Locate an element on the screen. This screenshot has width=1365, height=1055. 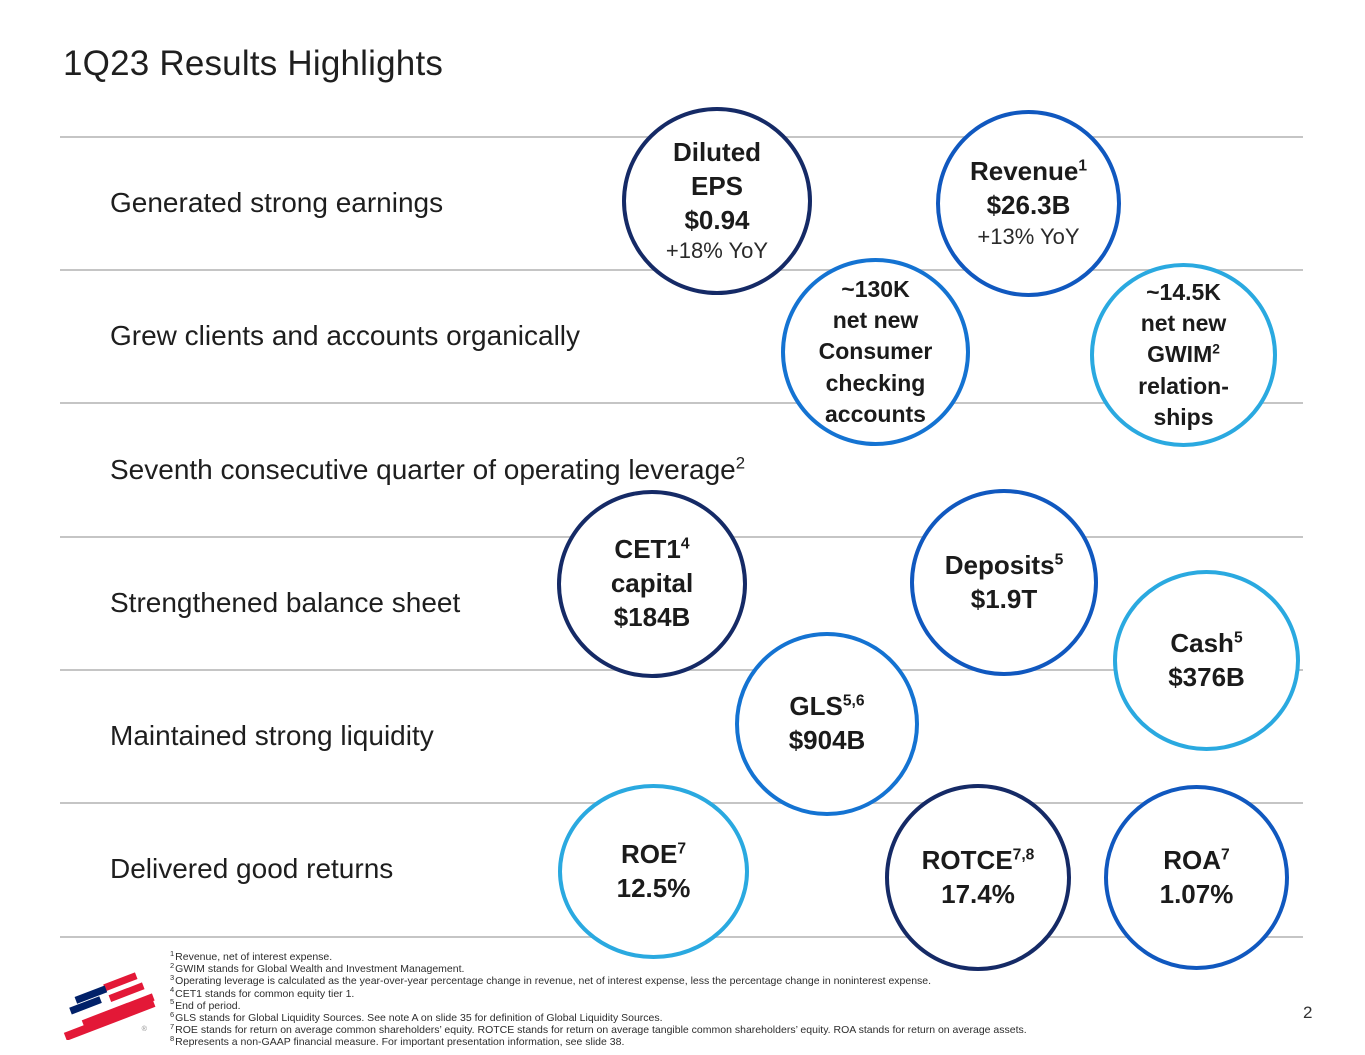
row-label-earnings: Generated strong earnings is located at coordinates (276, 203).